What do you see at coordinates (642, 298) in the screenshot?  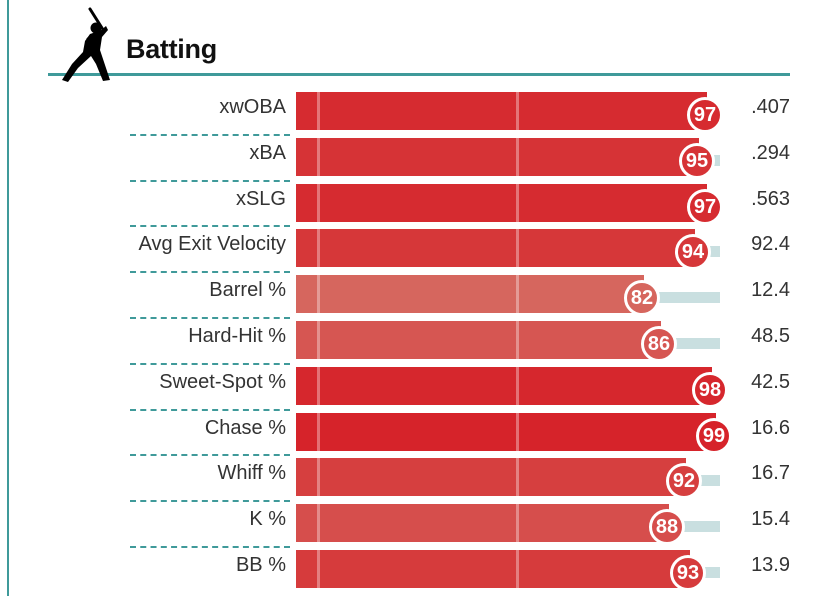 I see `percentile-badge: 82` at bounding box center [642, 298].